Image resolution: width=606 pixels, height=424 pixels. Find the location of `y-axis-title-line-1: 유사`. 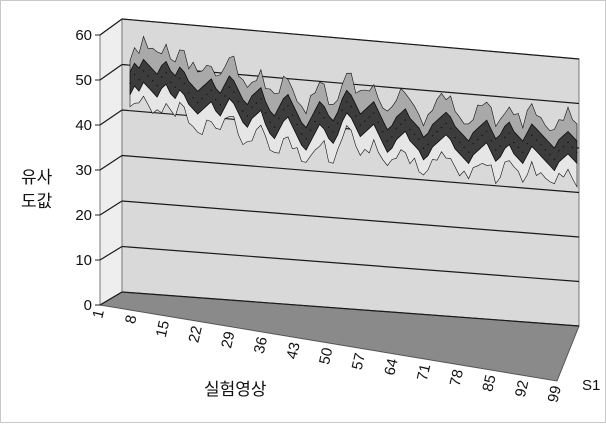

y-axis-title-line-1: 유사 is located at coordinates (37, 178).